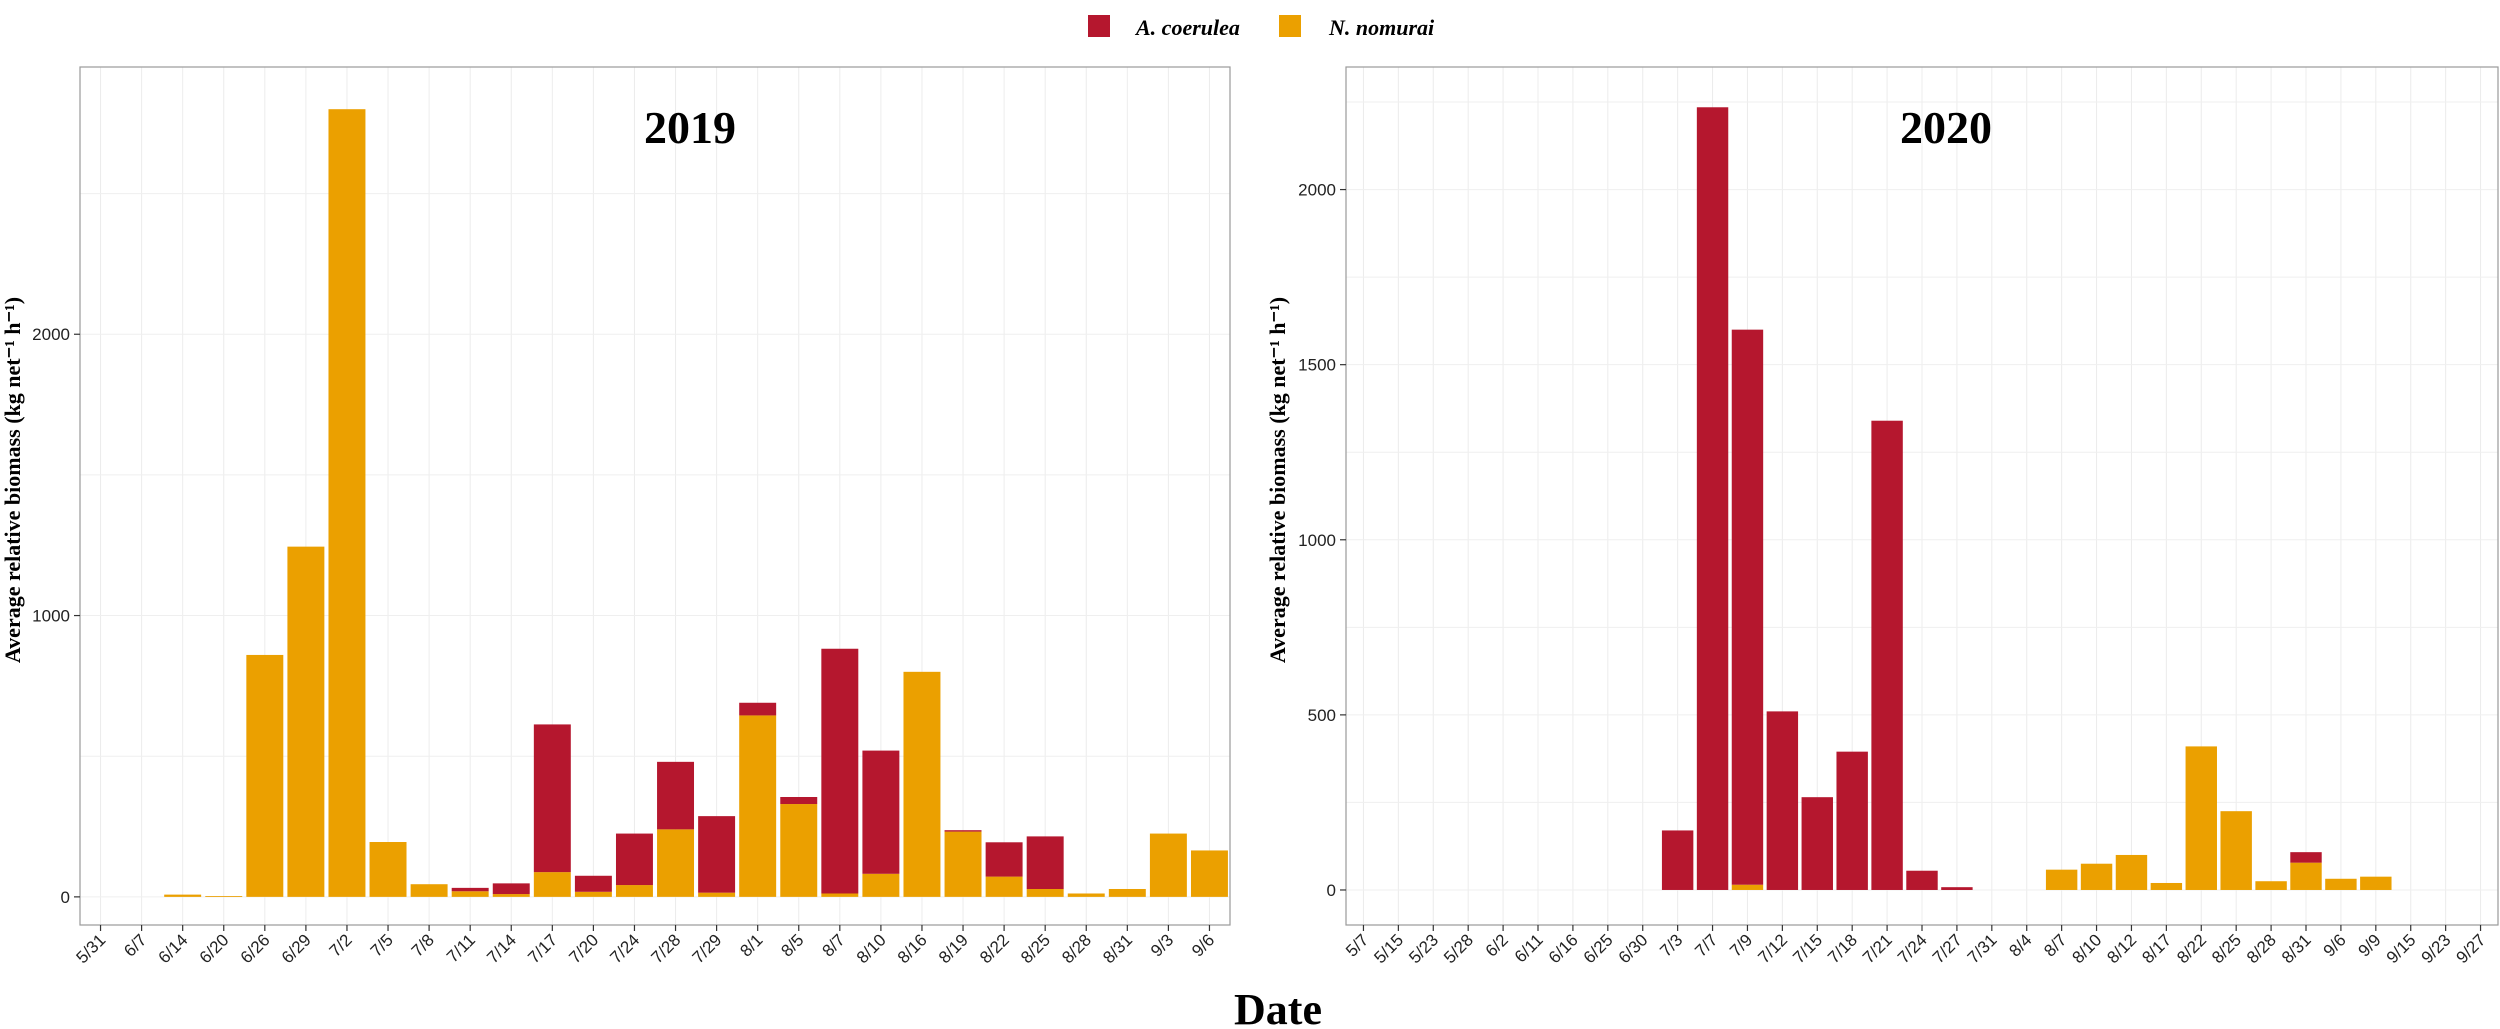 This screenshot has width=2500, height=1029. Describe the element at coordinates (1946, 127) in the screenshot. I see `panel-title-2020: 2020` at that location.